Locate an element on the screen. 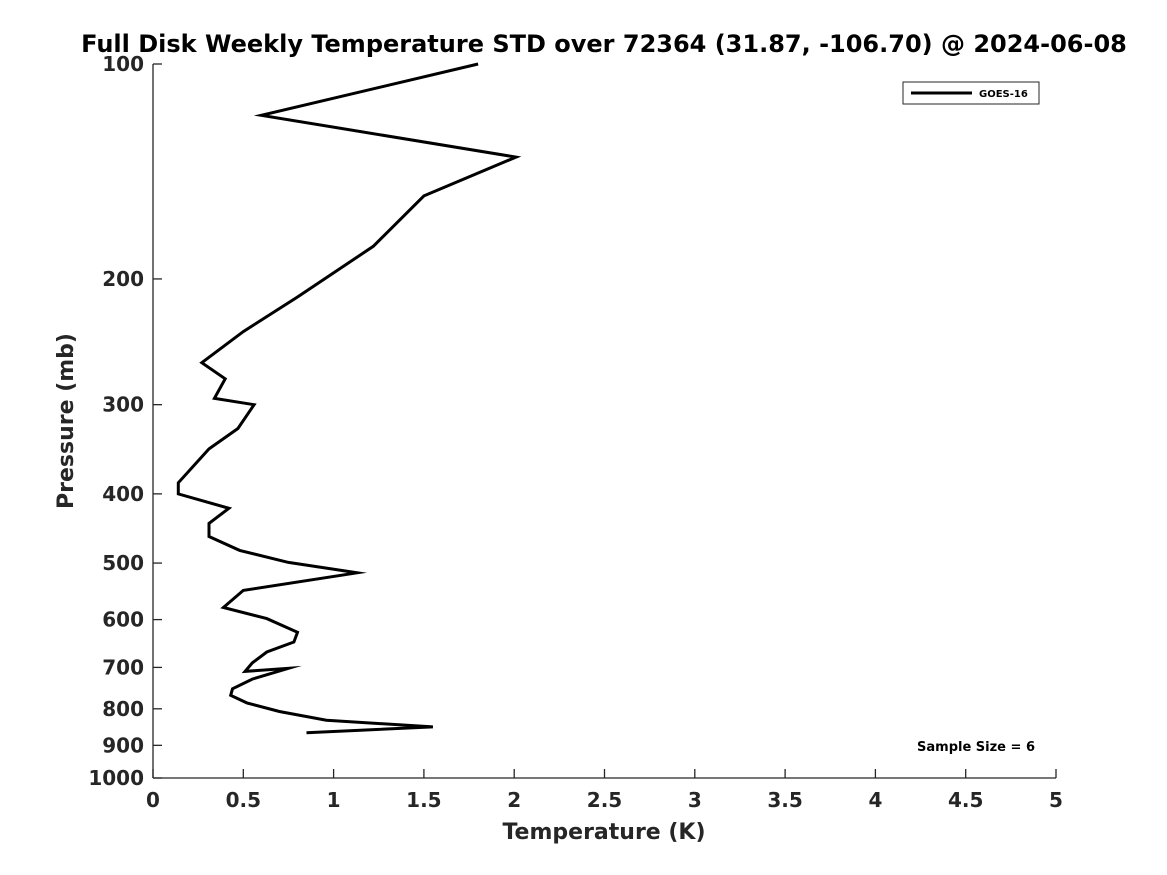  x-tick-label: 1.5 is located at coordinates (423, 800).